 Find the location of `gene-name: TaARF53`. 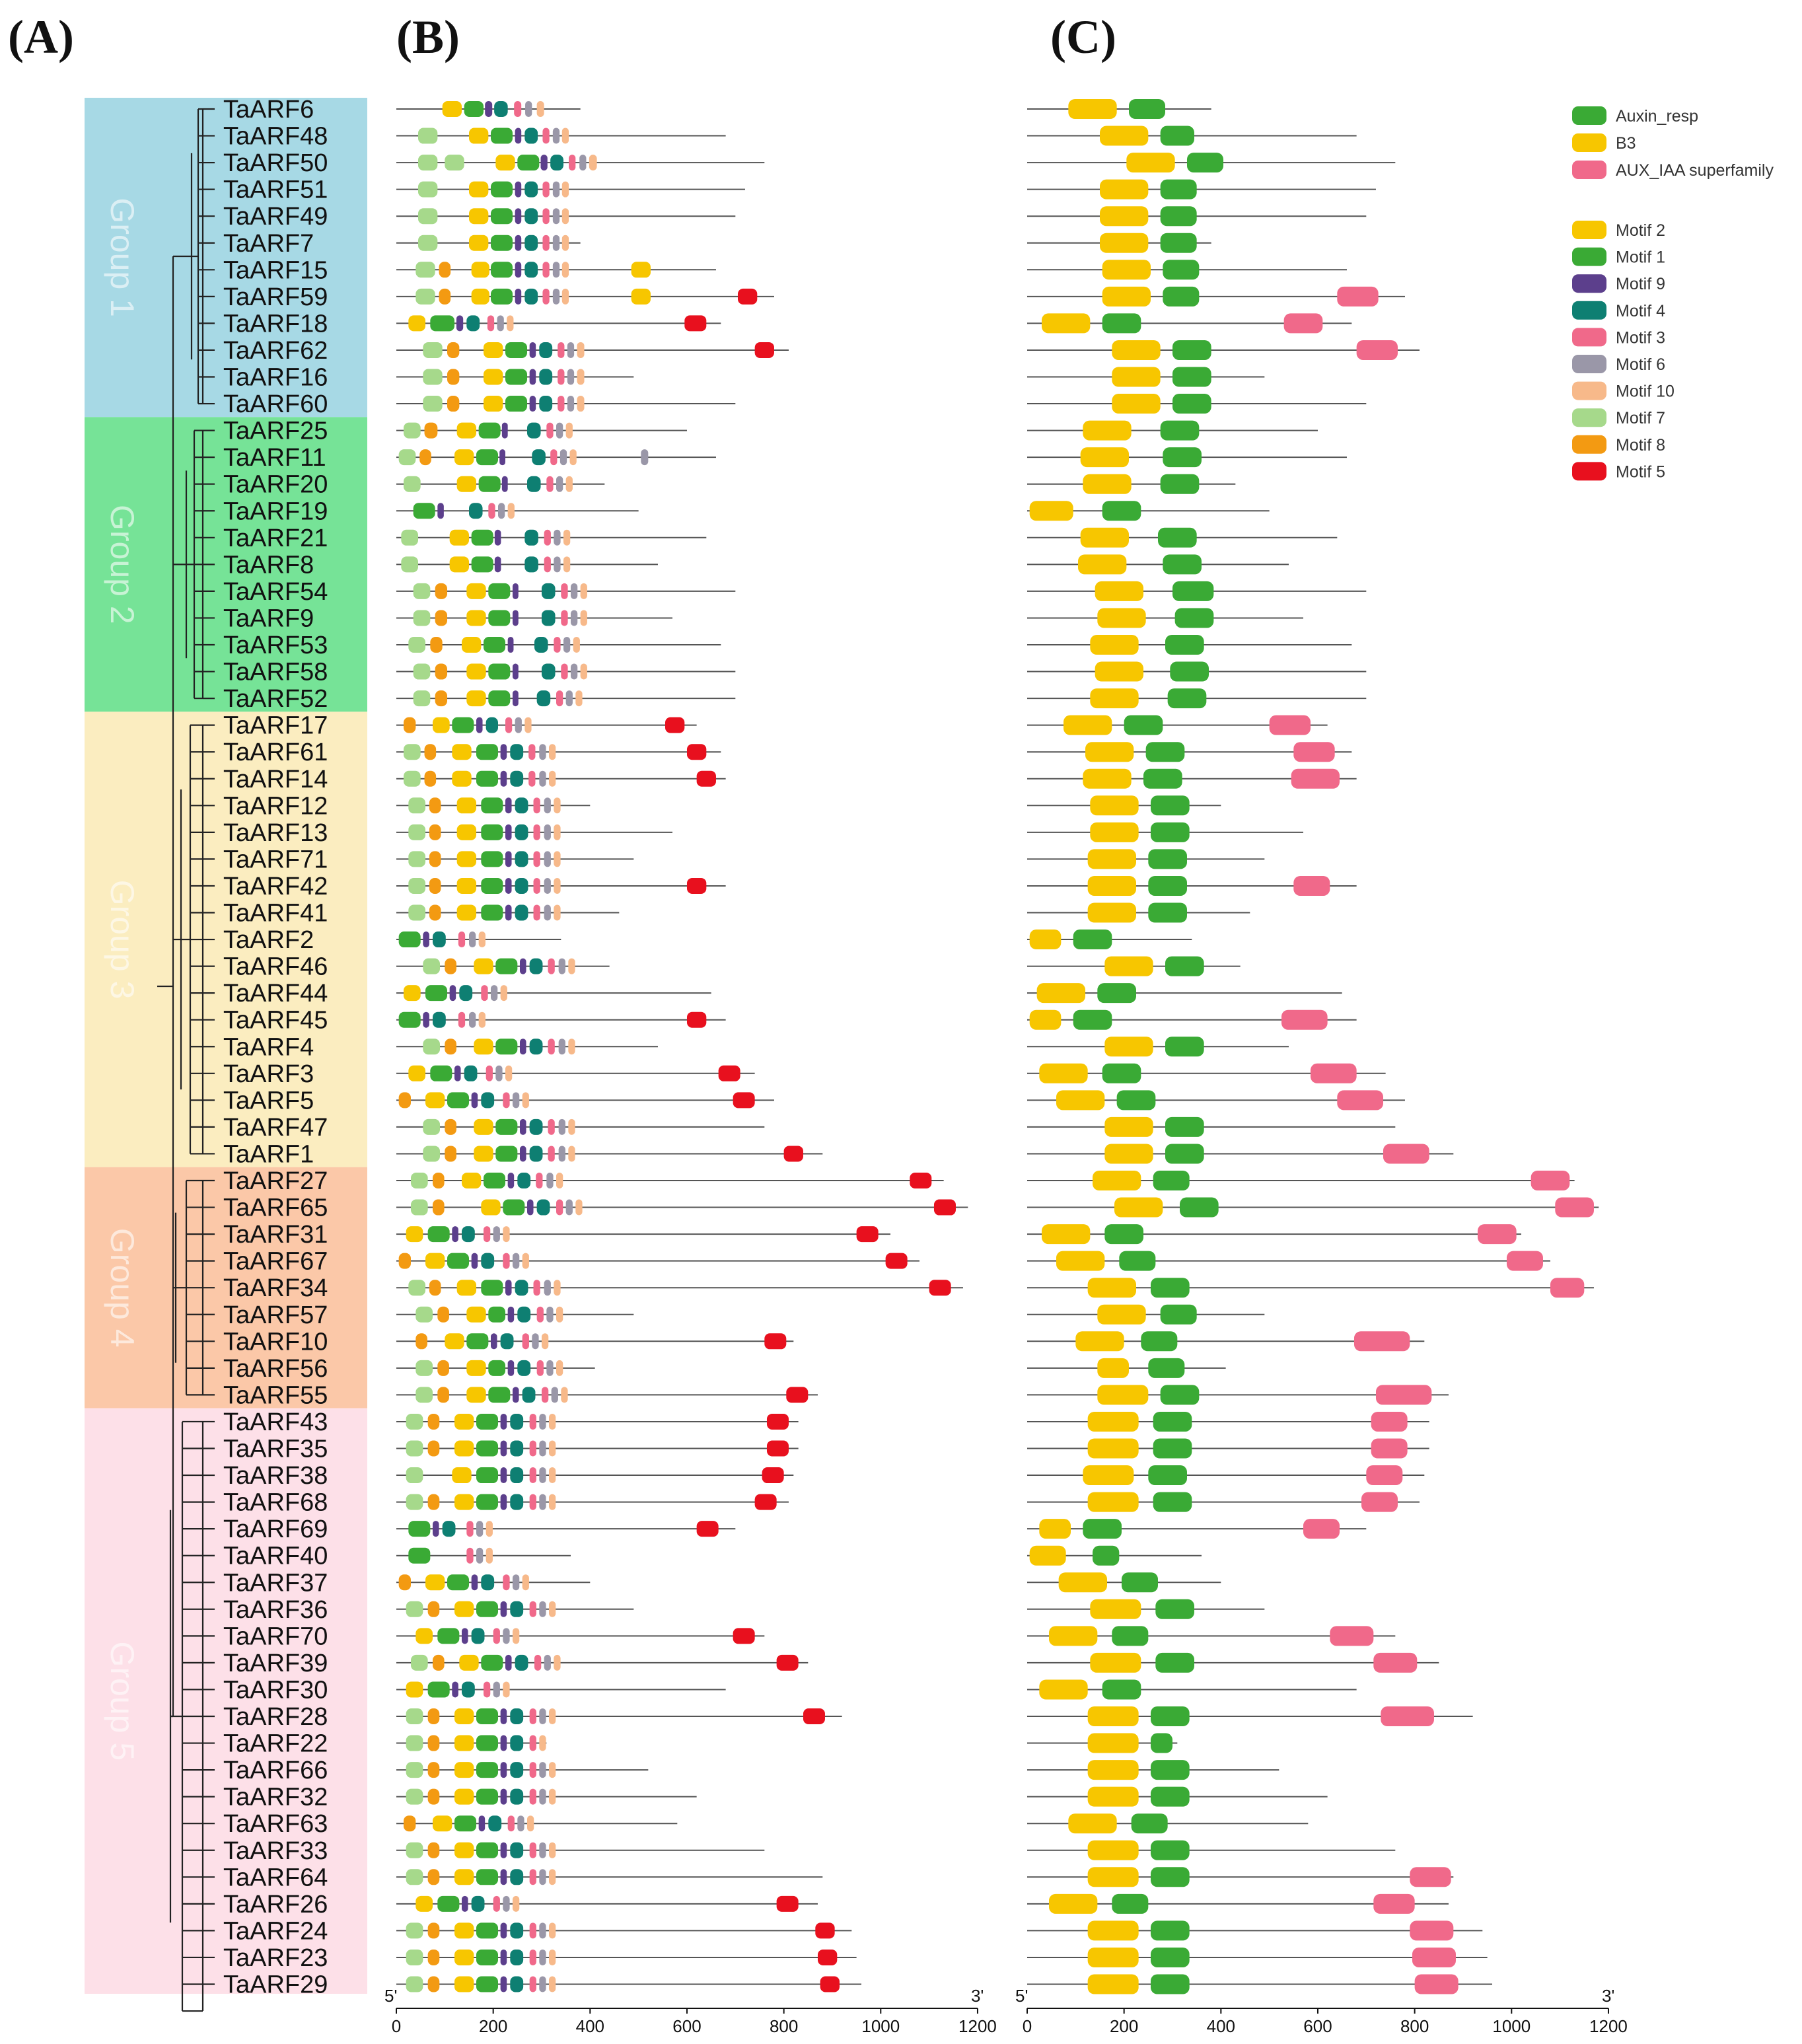

gene-name: TaARF53 is located at coordinates (275, 645).